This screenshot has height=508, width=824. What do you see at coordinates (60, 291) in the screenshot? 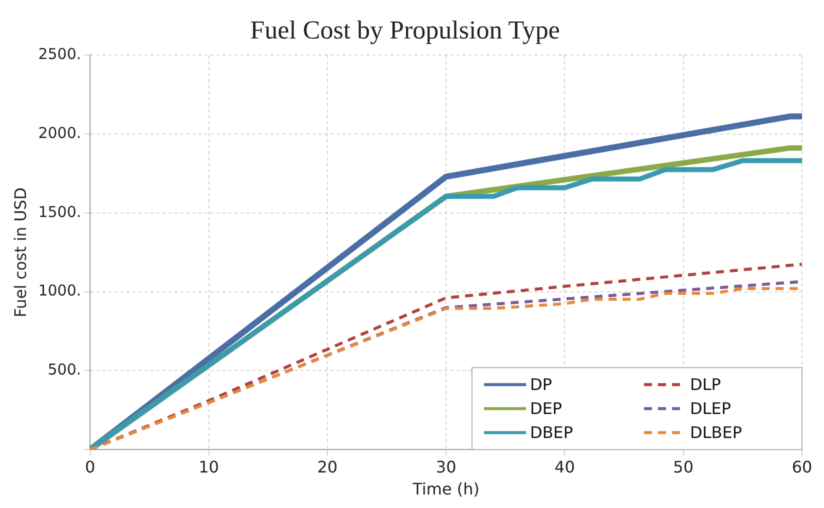
I see `y-tick-label: 1000.` at bounding box center [60, 291].